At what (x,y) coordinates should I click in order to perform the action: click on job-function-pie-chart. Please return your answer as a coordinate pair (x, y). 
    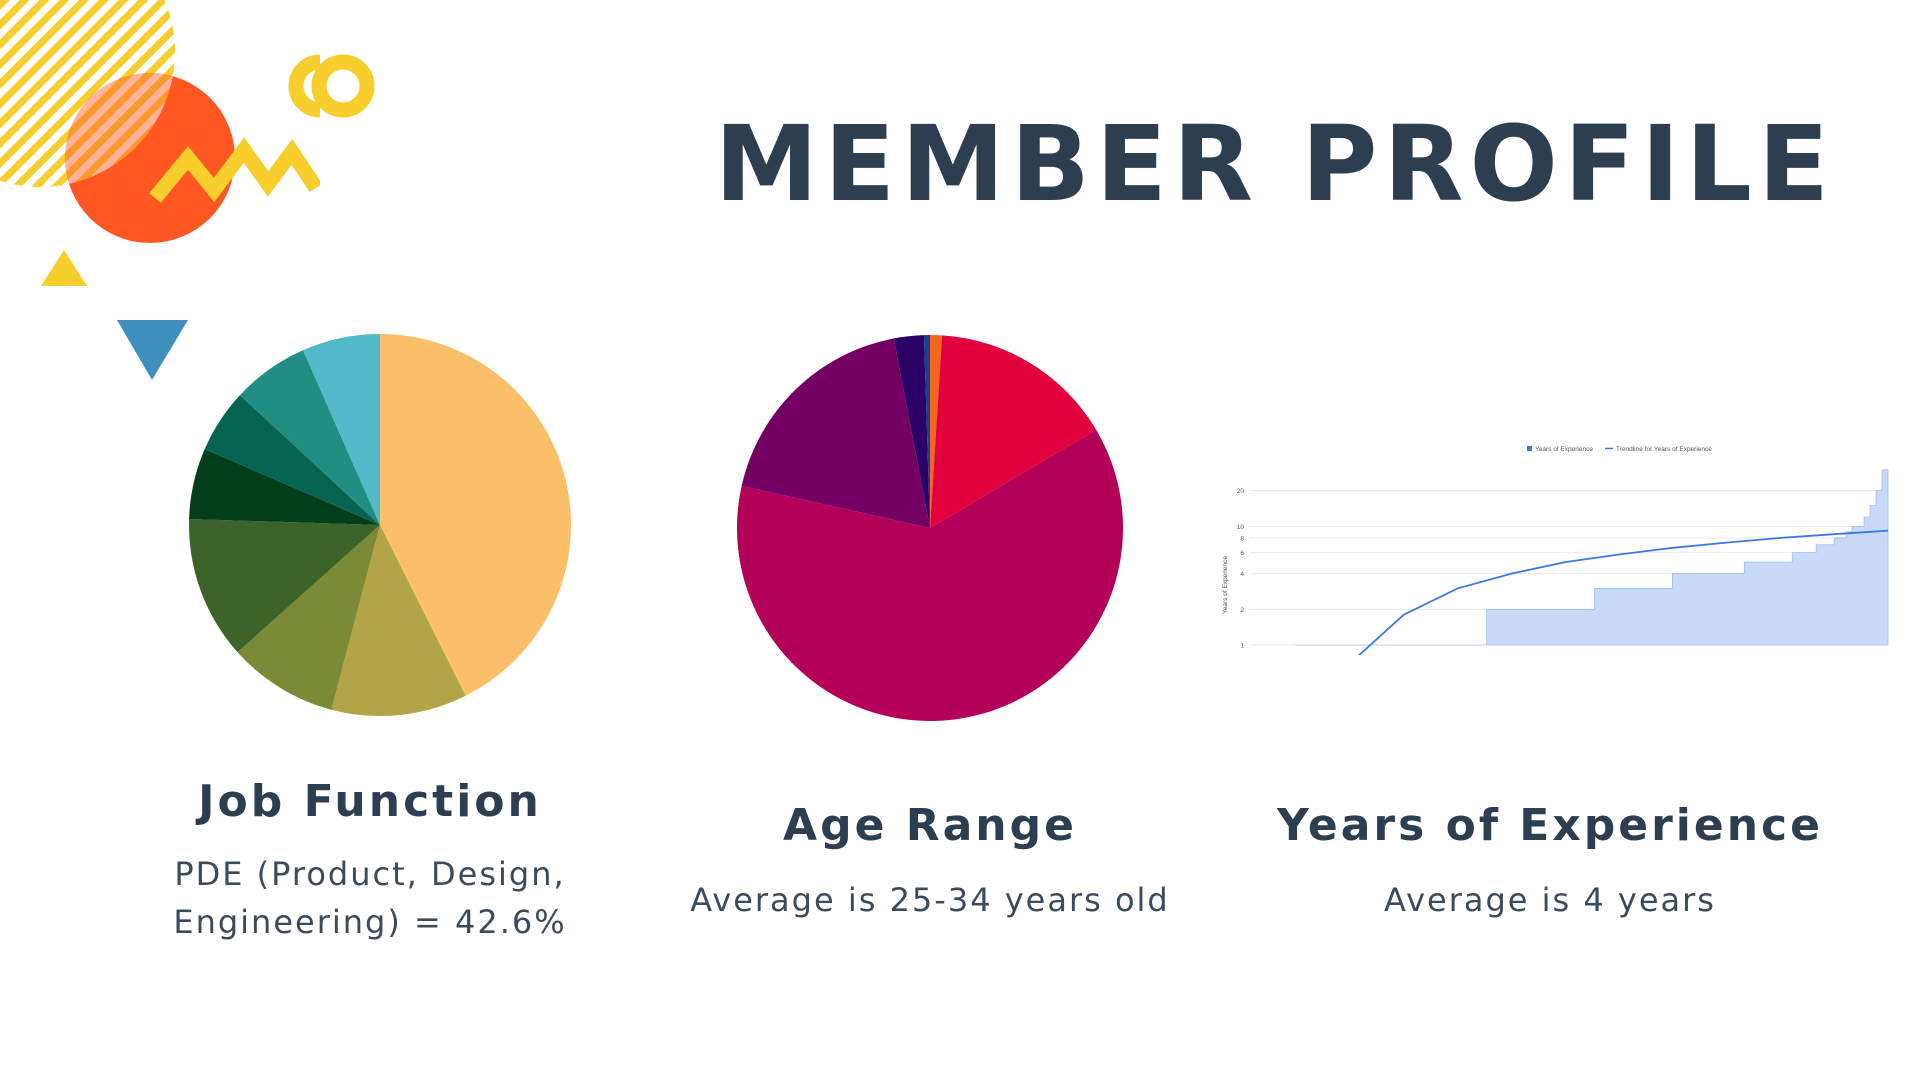
    Looking at the image, I should click on (380, 525).